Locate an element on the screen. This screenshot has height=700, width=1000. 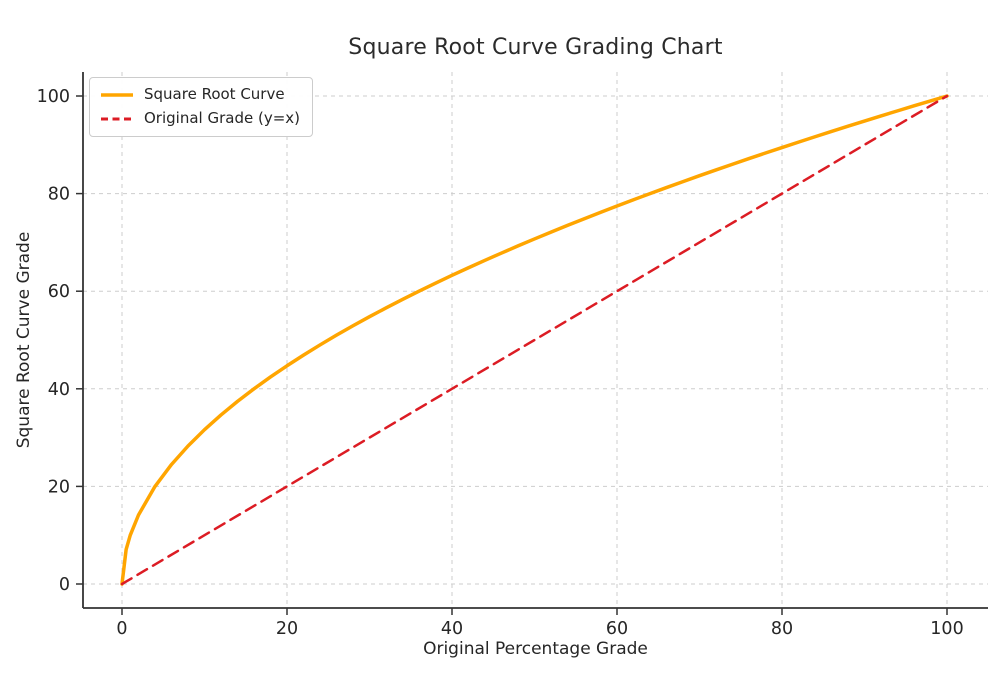
x-tick-label: 80 is located at coordinates (782, 629).